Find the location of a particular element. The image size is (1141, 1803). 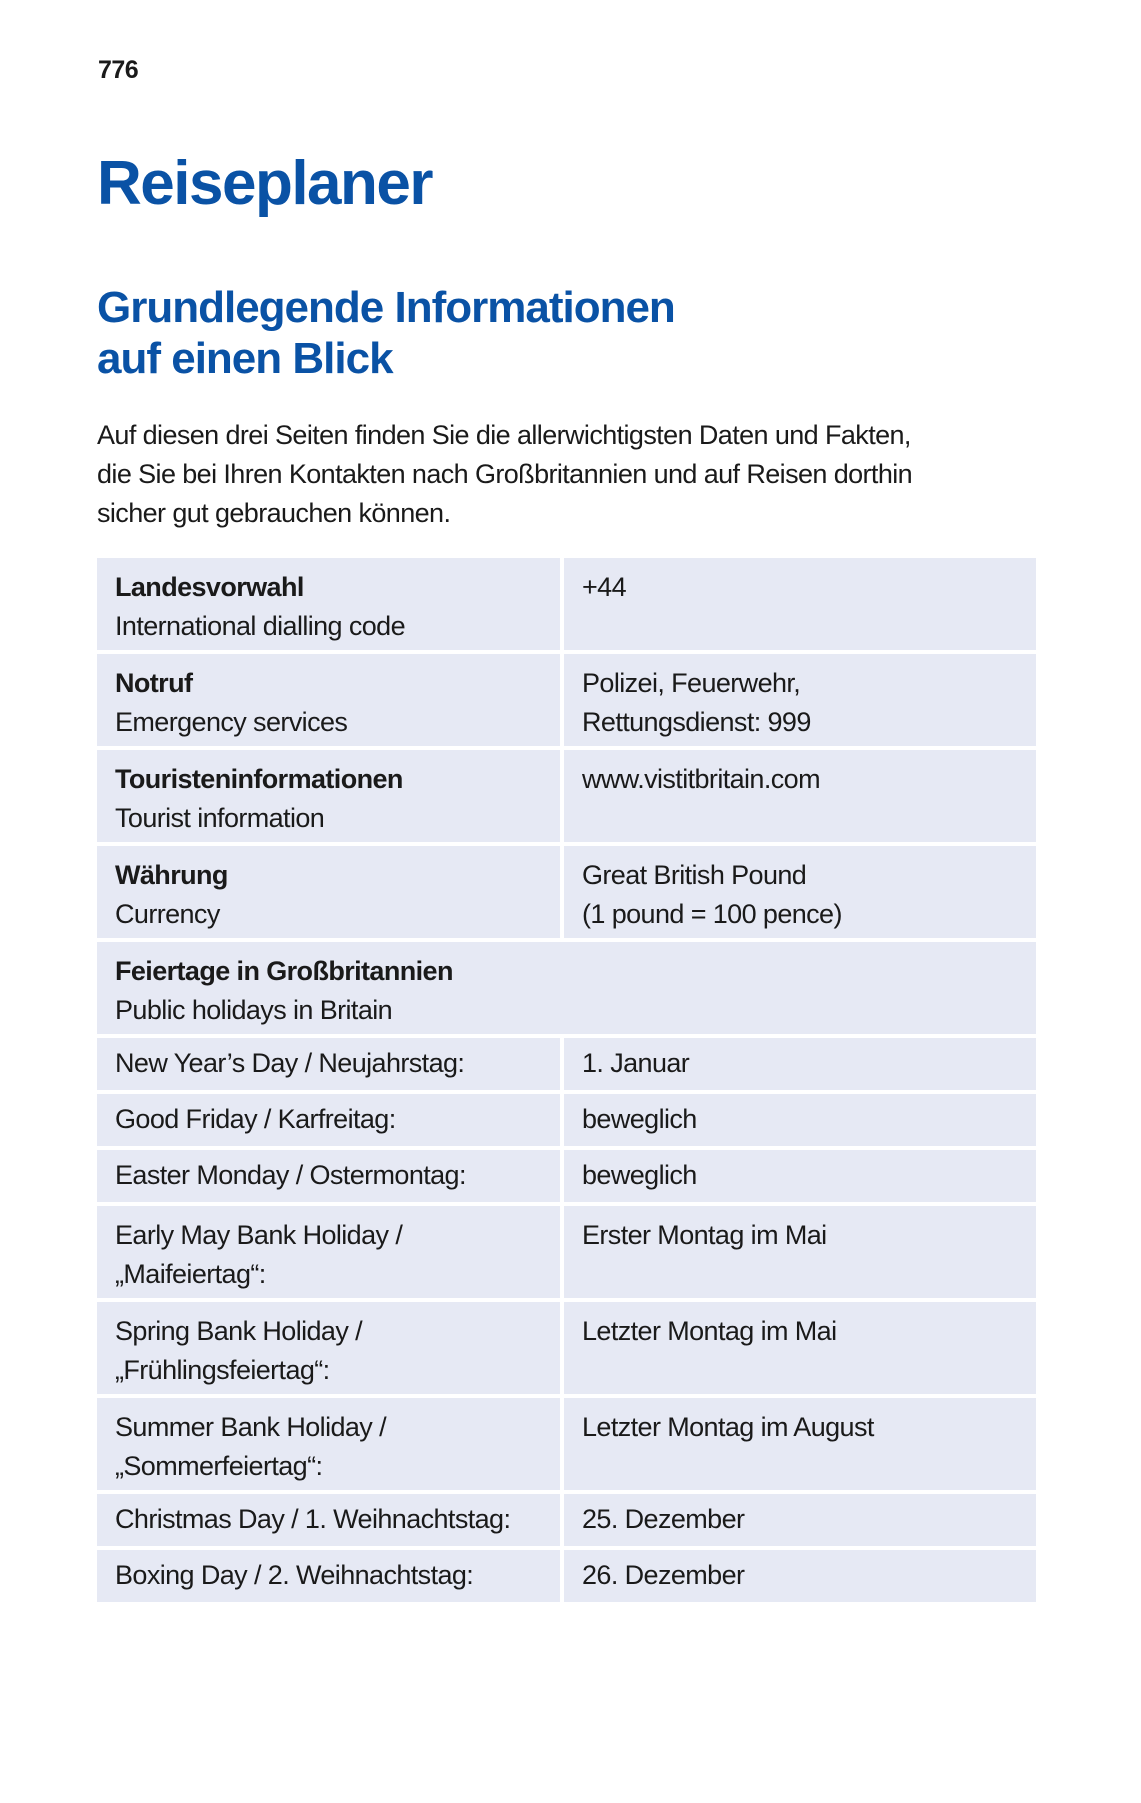

label-english: International dialling code is located at coordinates (260, 626).